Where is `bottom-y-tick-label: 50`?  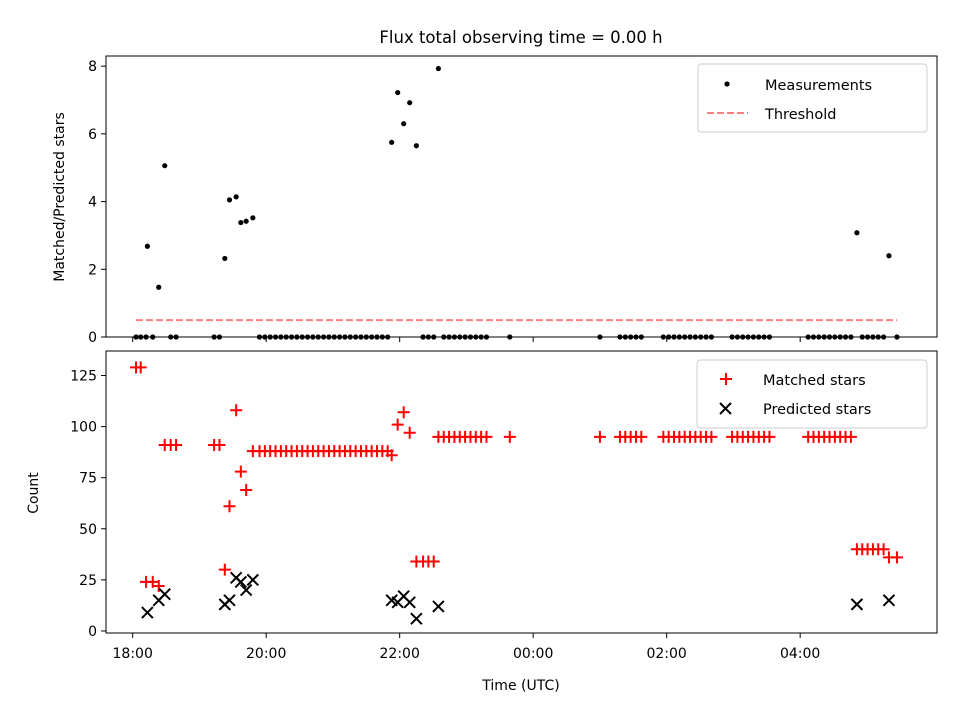 bottom-y-tick-label: 50 is located at coordinates (88, 530).